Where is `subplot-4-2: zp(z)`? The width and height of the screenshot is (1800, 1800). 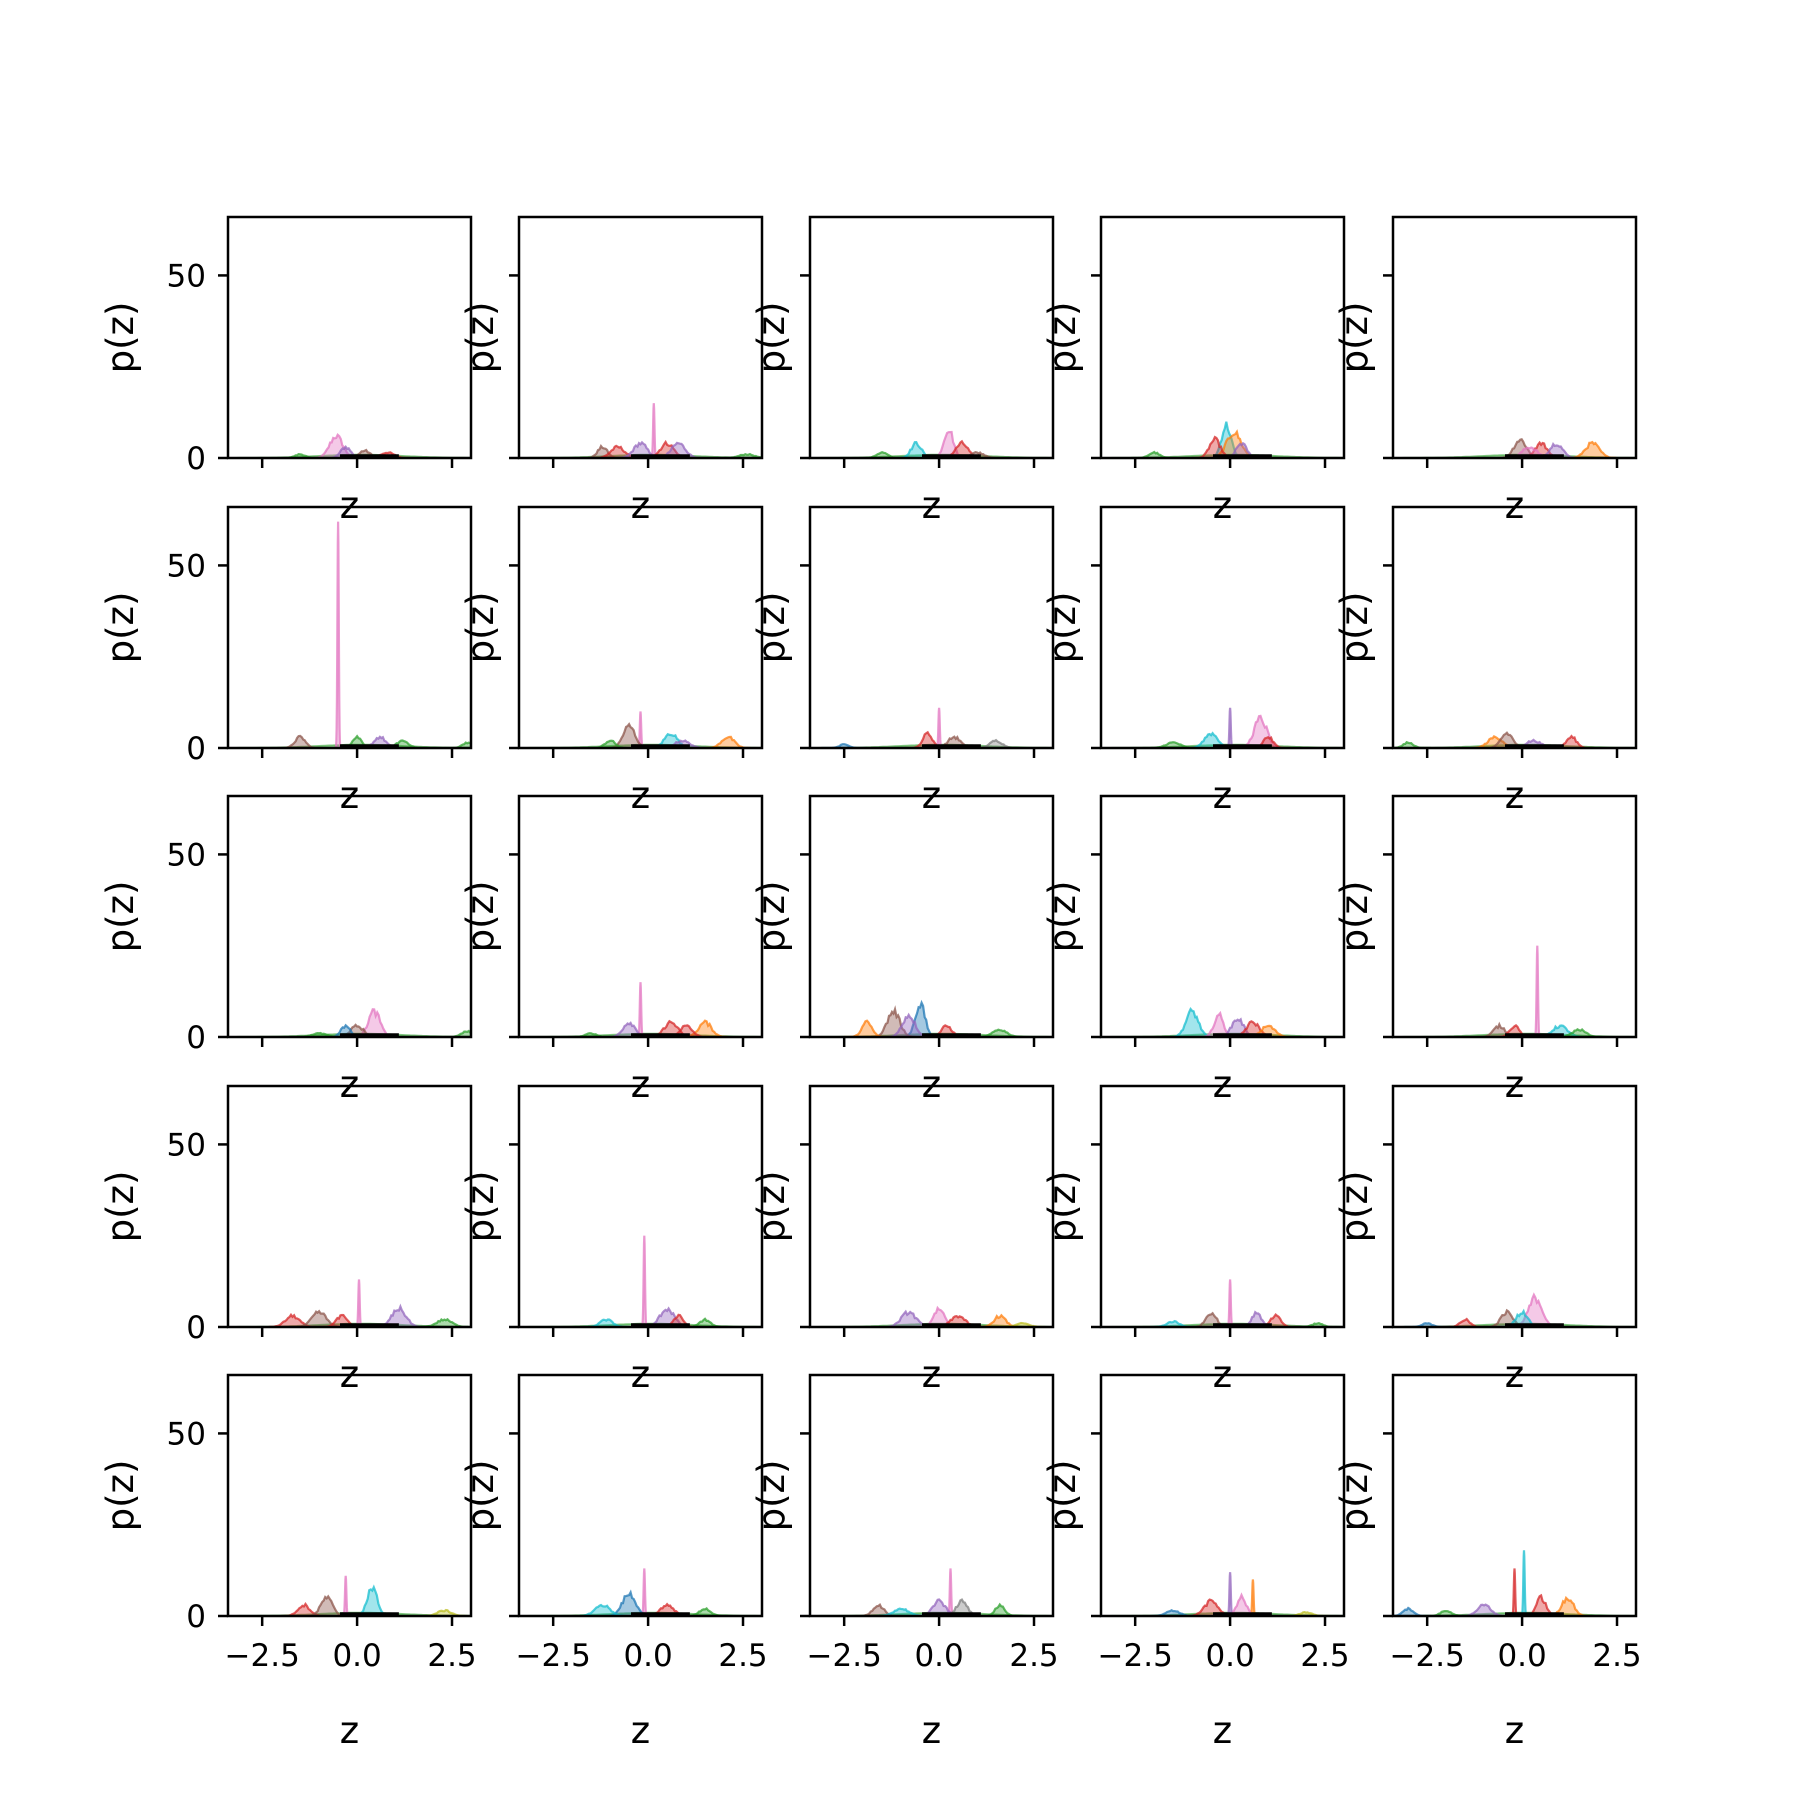 subplot-4-2: zp(z) is located at coordinates (611, 1240).